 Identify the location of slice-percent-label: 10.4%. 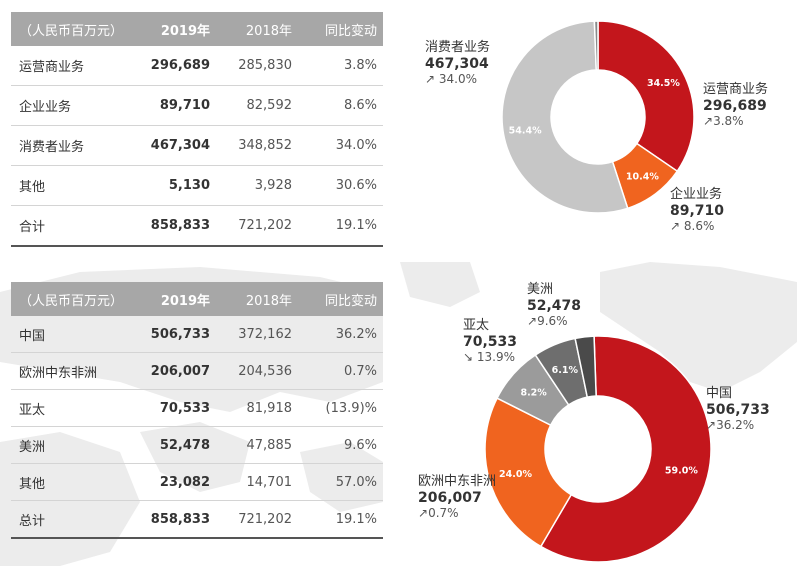
(642, 177).